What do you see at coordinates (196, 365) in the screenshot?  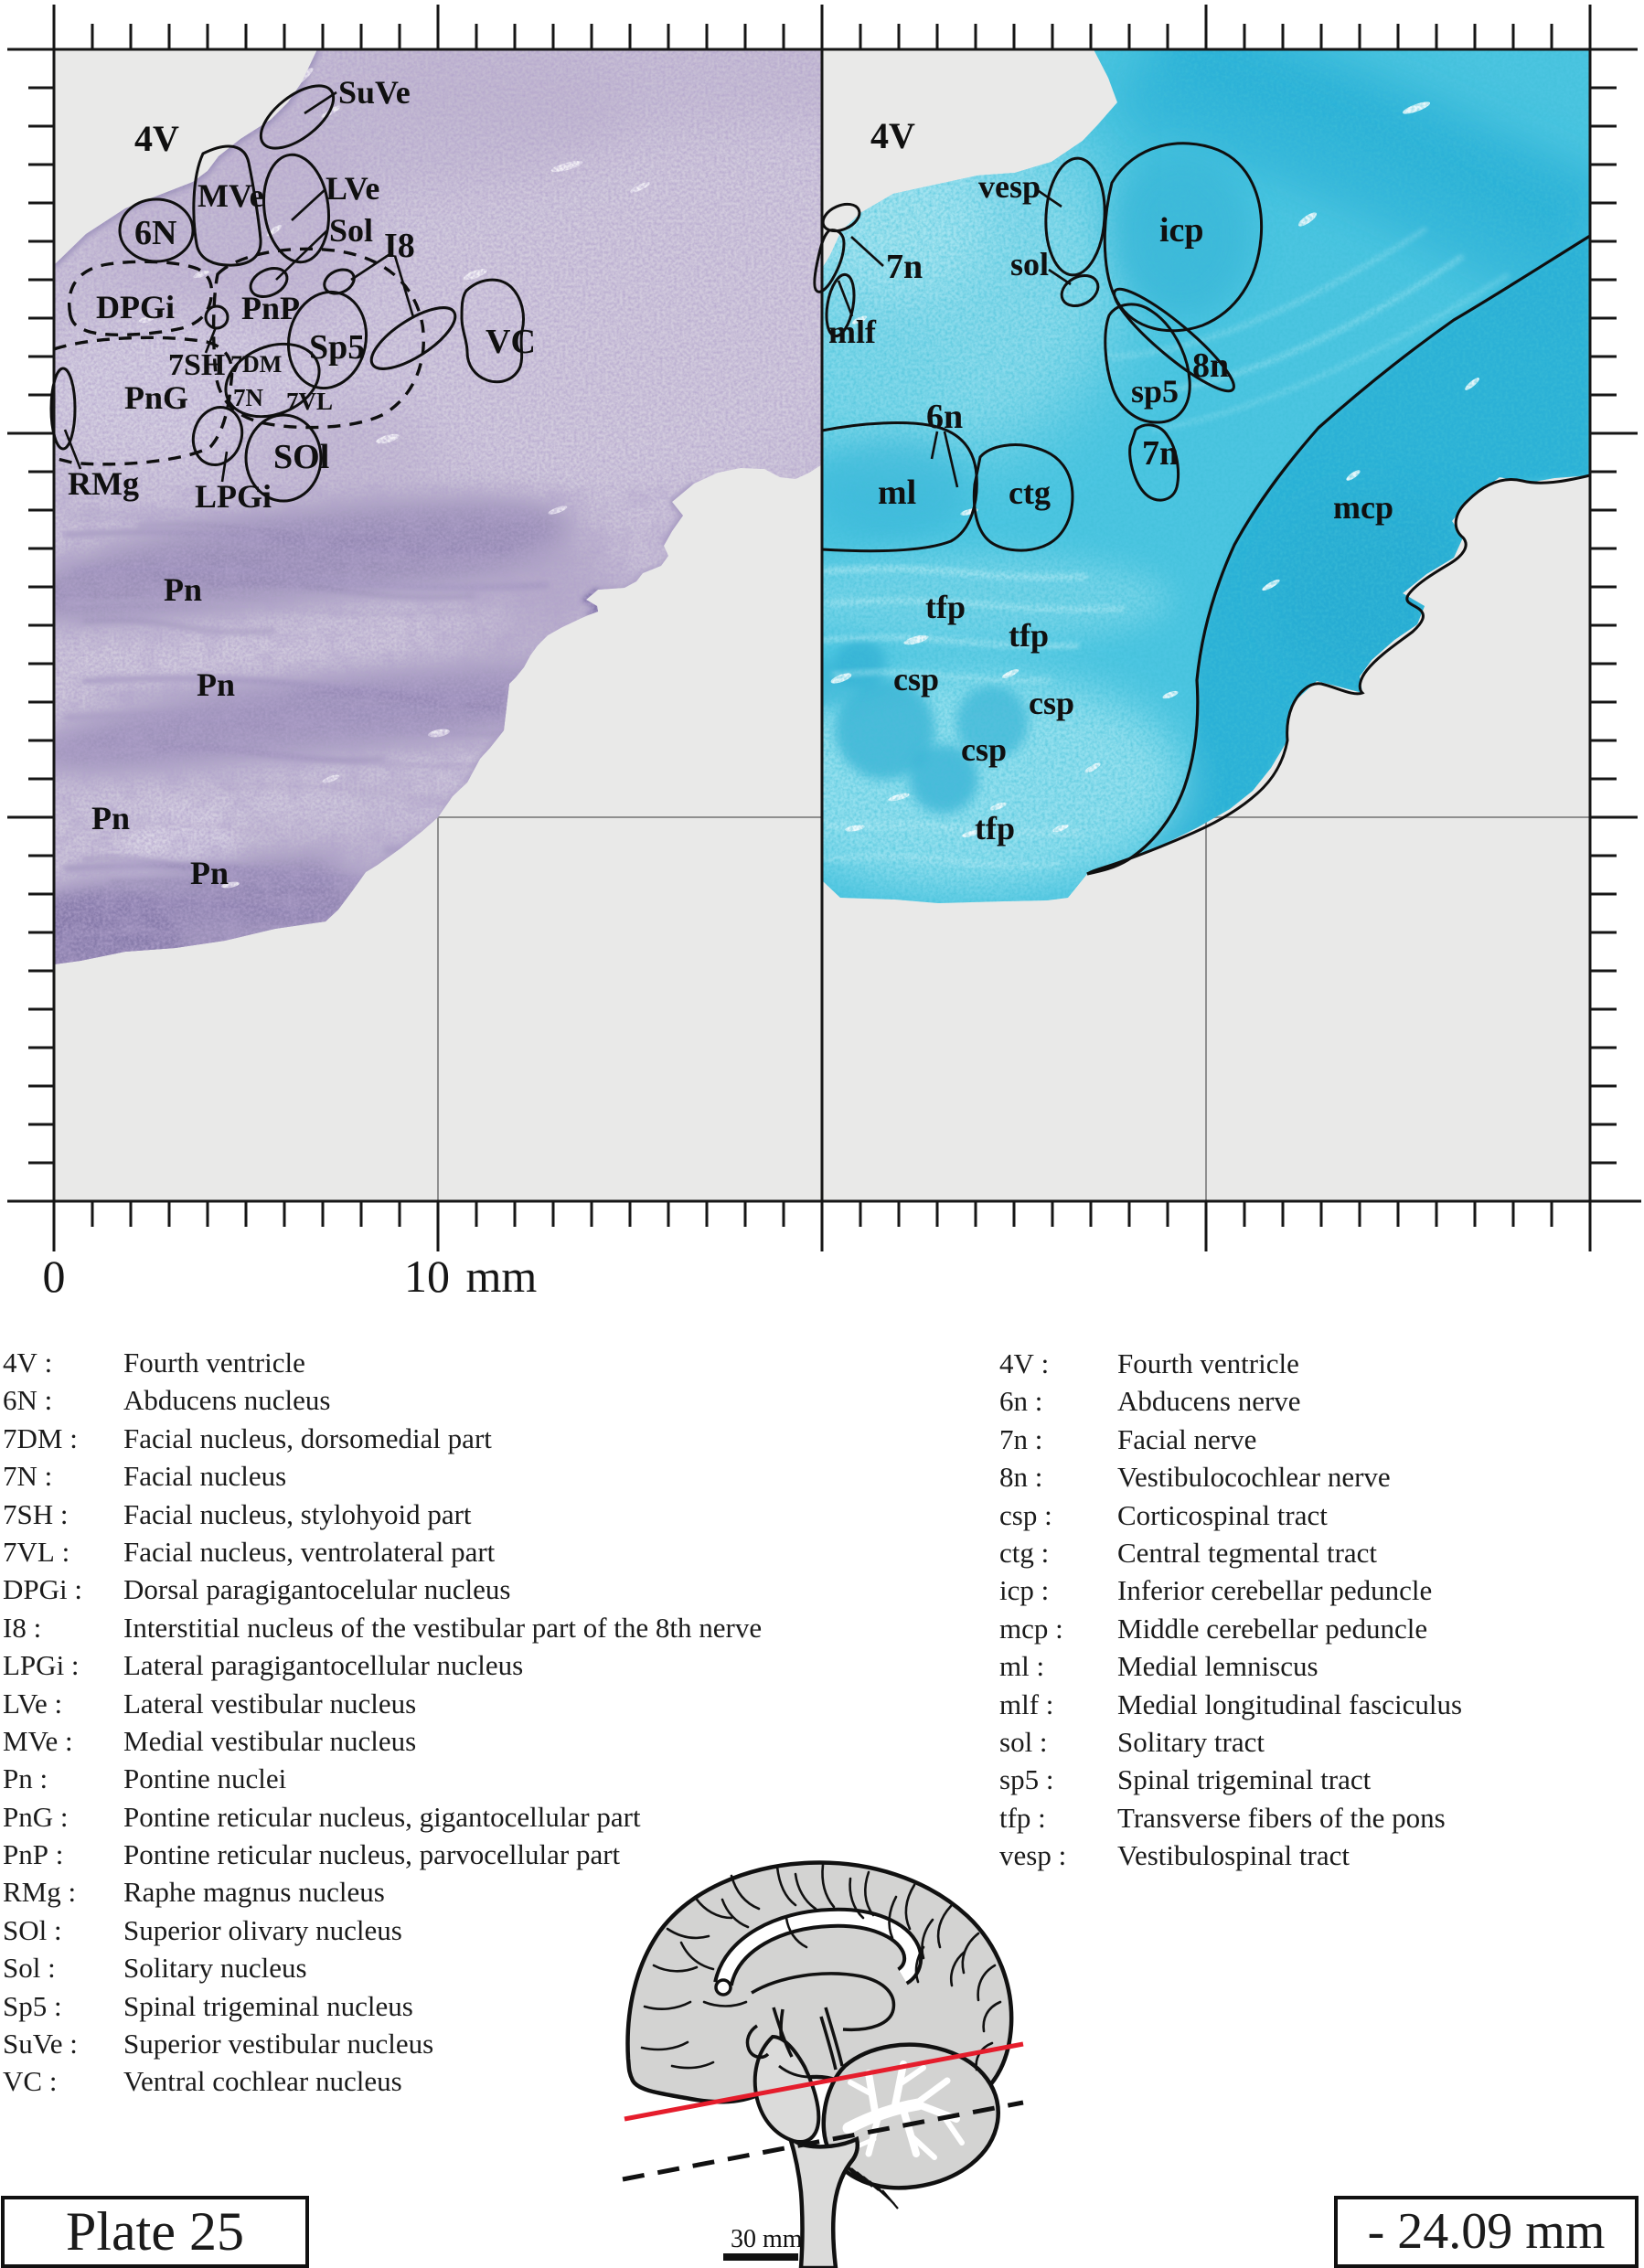 I see `svg-text: 7SH` at bounding box center [196, 365].